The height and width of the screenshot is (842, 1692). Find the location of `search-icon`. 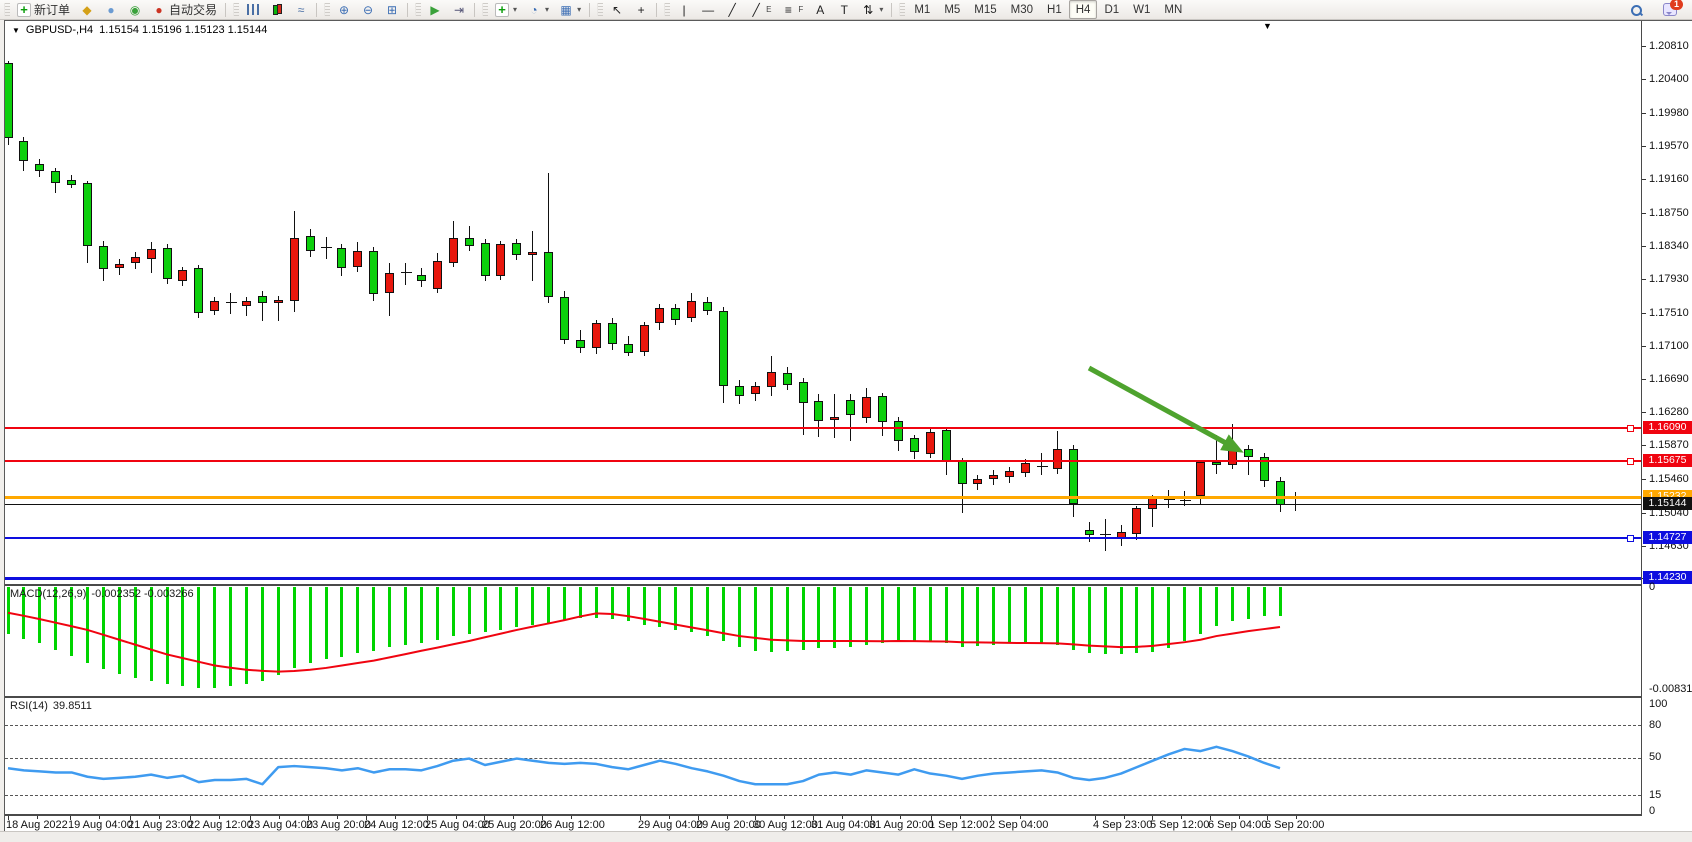

search-icon is located at coordinates (1636, 10).